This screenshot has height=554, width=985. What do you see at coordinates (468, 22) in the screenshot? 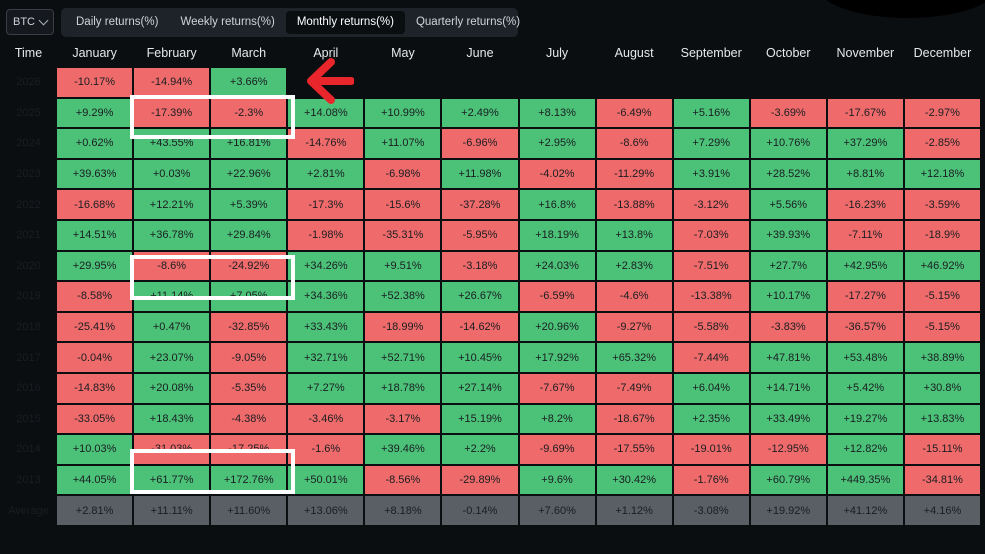
I see `tab-quarterly-returns: Quarterly returns(%)` at bounding box center [468, 22].